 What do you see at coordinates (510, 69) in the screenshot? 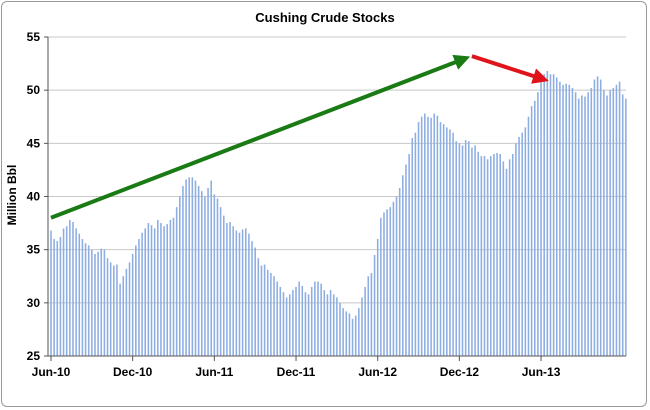
I see `downtrend-arrow` at bounding box center [510, 69].